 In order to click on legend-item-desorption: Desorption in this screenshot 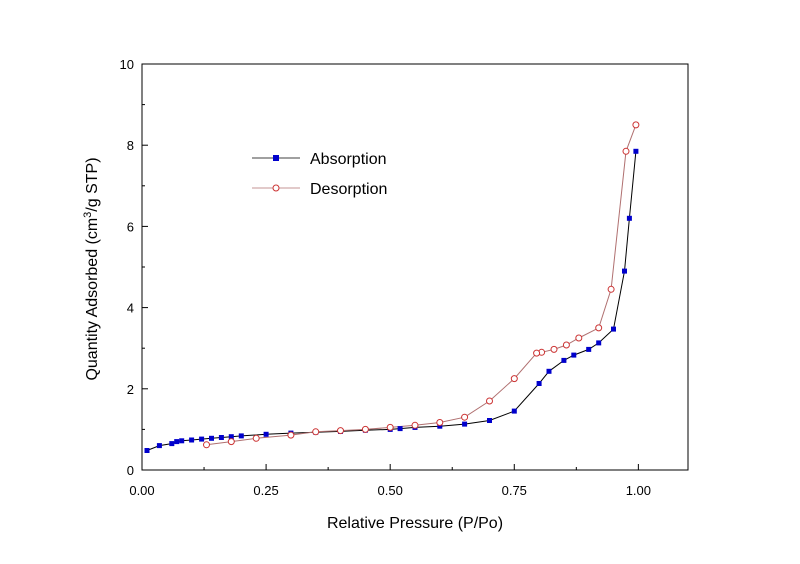, I will do `click(319, 189)`.